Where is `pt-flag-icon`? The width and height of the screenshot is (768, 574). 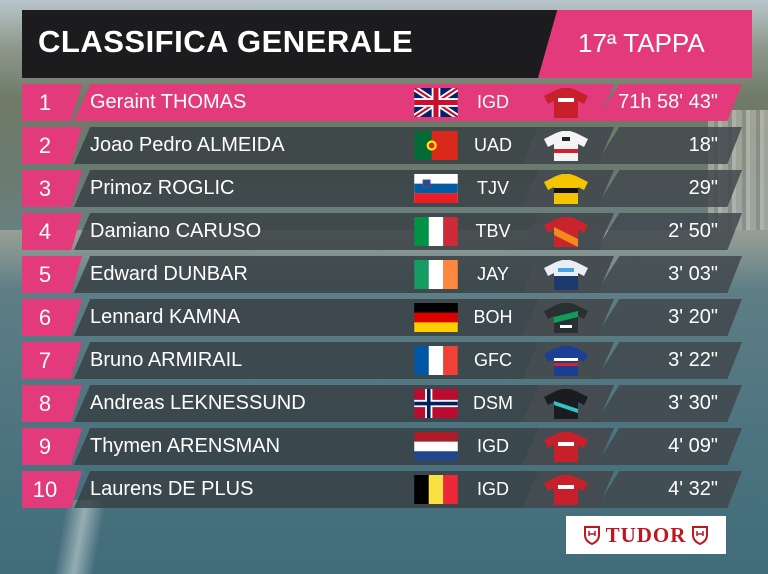
pt-flag-icon is located at coordinates (436, 145).